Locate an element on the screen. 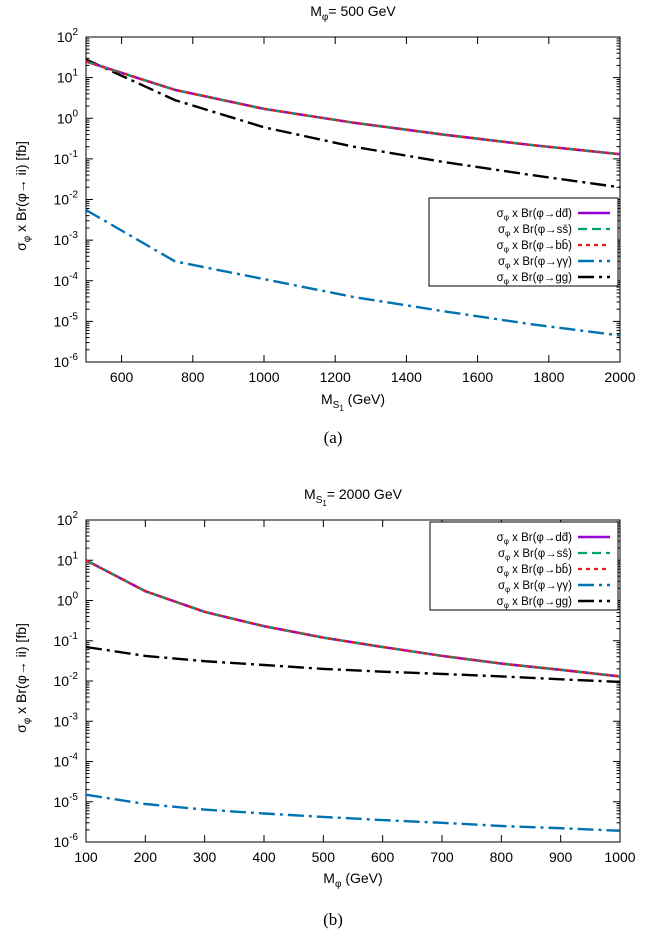  series-line-dd is located at coordinates (353, 108).